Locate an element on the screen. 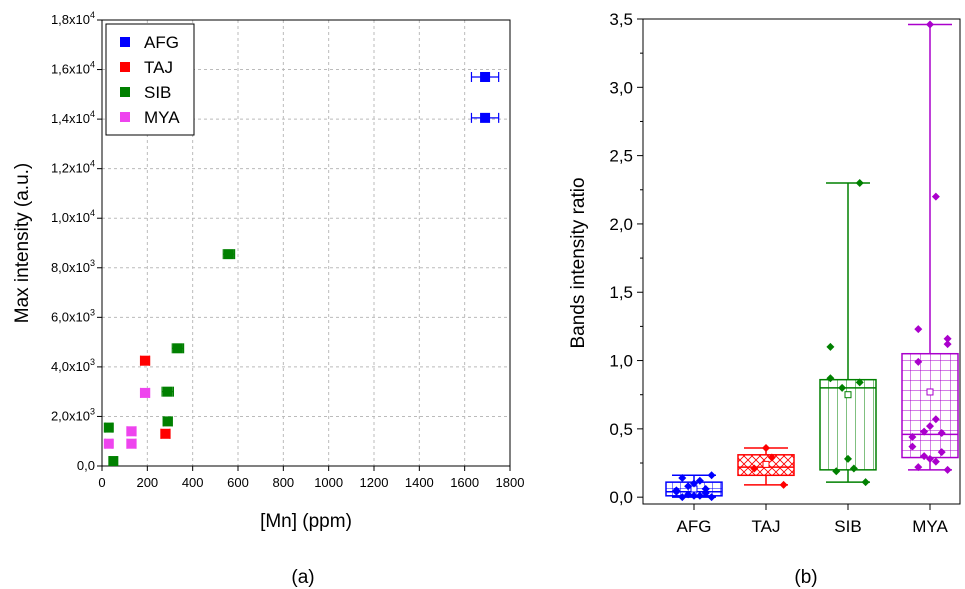 The width and height of the screenshot is (965, 589). y-tick-label: 1,6x10⁴ is located at coordinates (73, 68).